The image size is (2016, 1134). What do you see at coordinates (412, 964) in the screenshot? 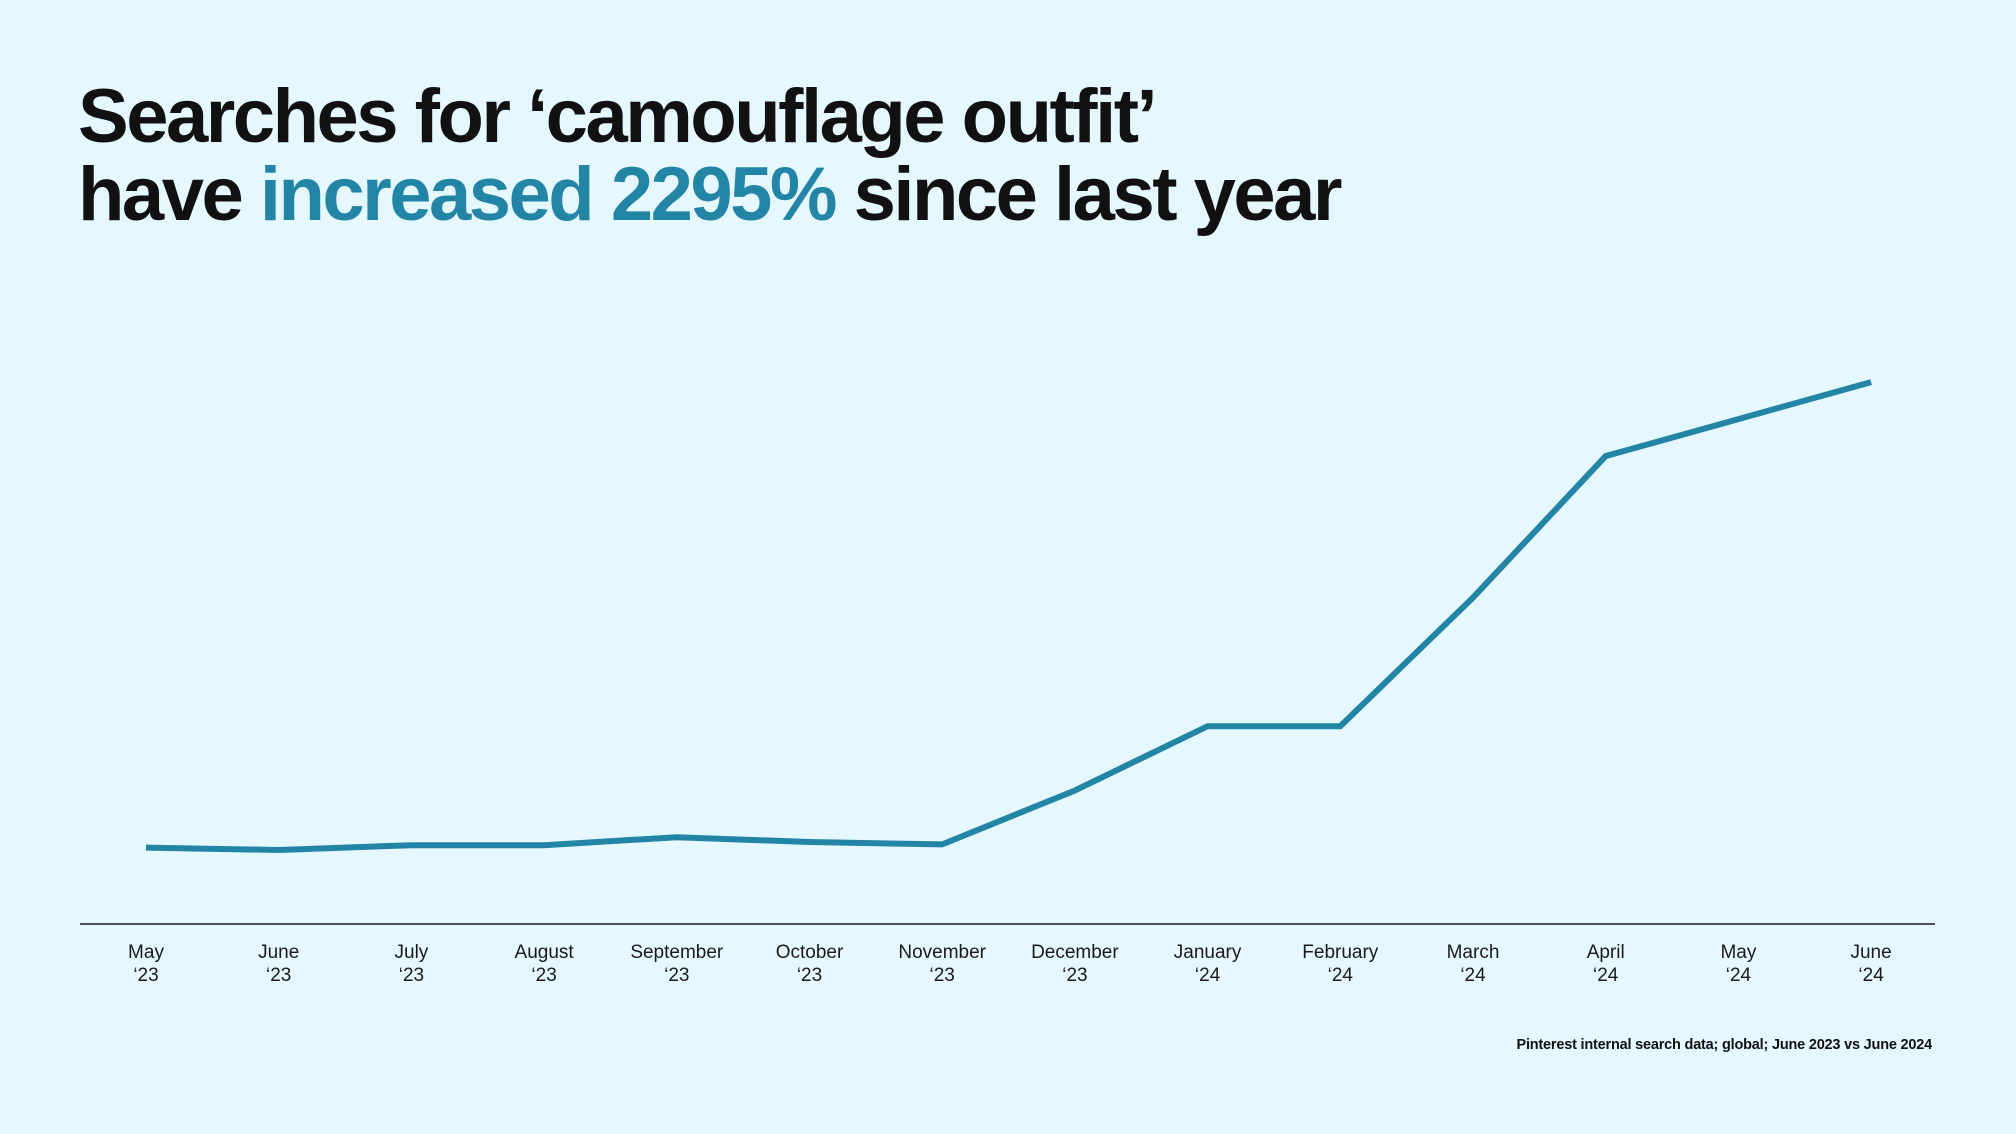
I see `x-tick-label-2: July ‘23` at bounding box center [412, 964].